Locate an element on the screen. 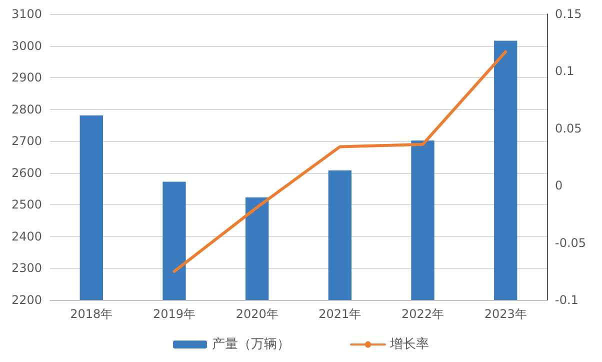  x-tick-label: 2019年 is located at coordinates (174, 314).